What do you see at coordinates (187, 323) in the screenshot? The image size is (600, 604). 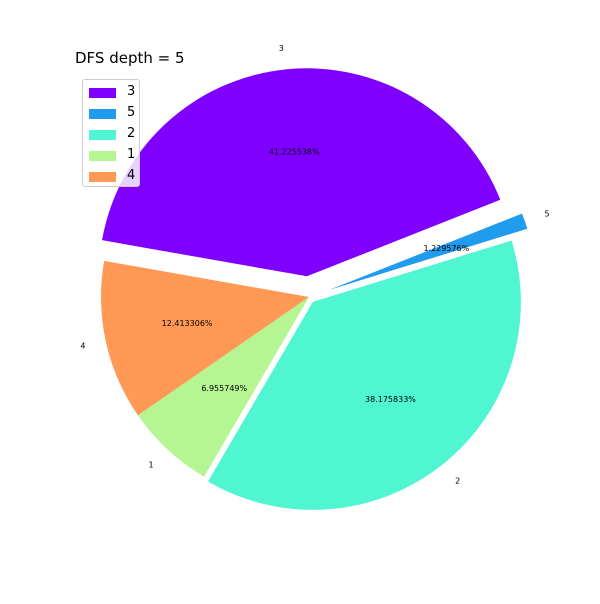 I see `pie-pct-label-4: 12.413306%` at bounding box center [187, 323].